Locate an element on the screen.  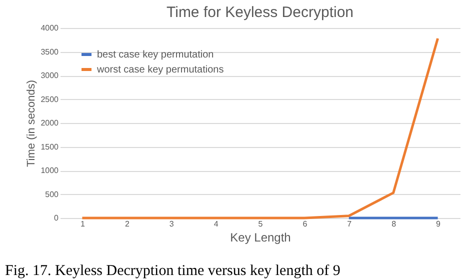
x-tick-label: 2 is located at coordinates (127, 224).